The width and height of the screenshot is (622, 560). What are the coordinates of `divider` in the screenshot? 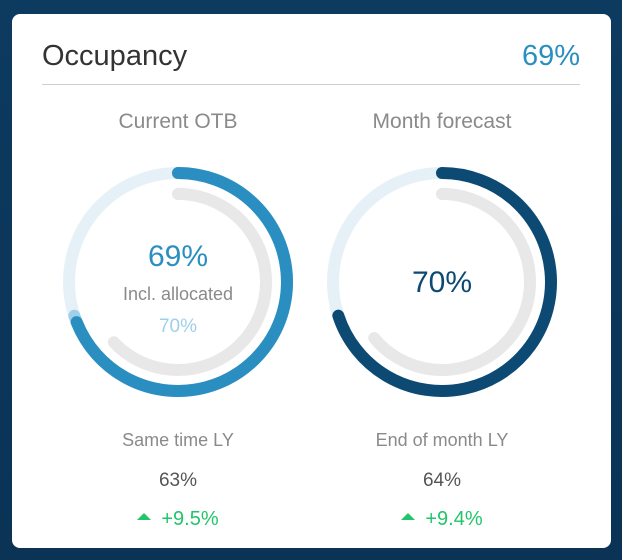 It's located at (311, 84).